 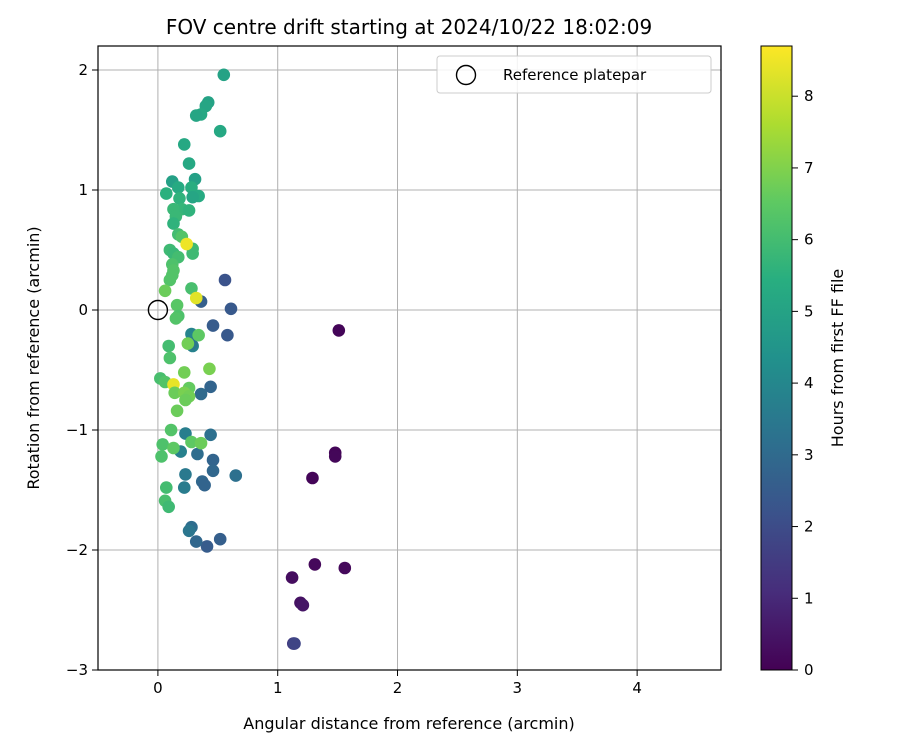 I want to click on x-tick-label: 0, so click(x=158, y=688).